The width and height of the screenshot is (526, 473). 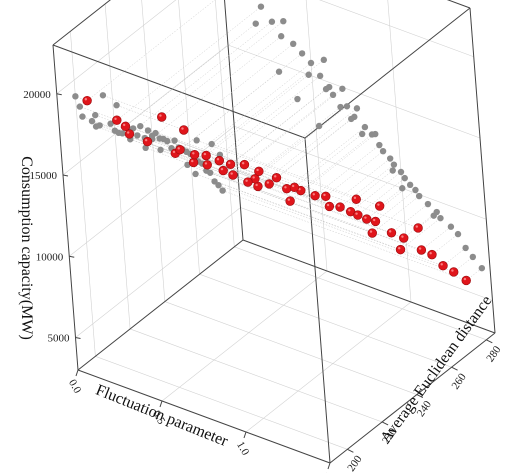 I want to click on z-tick-label: 5000, so click(x=59, y=339).